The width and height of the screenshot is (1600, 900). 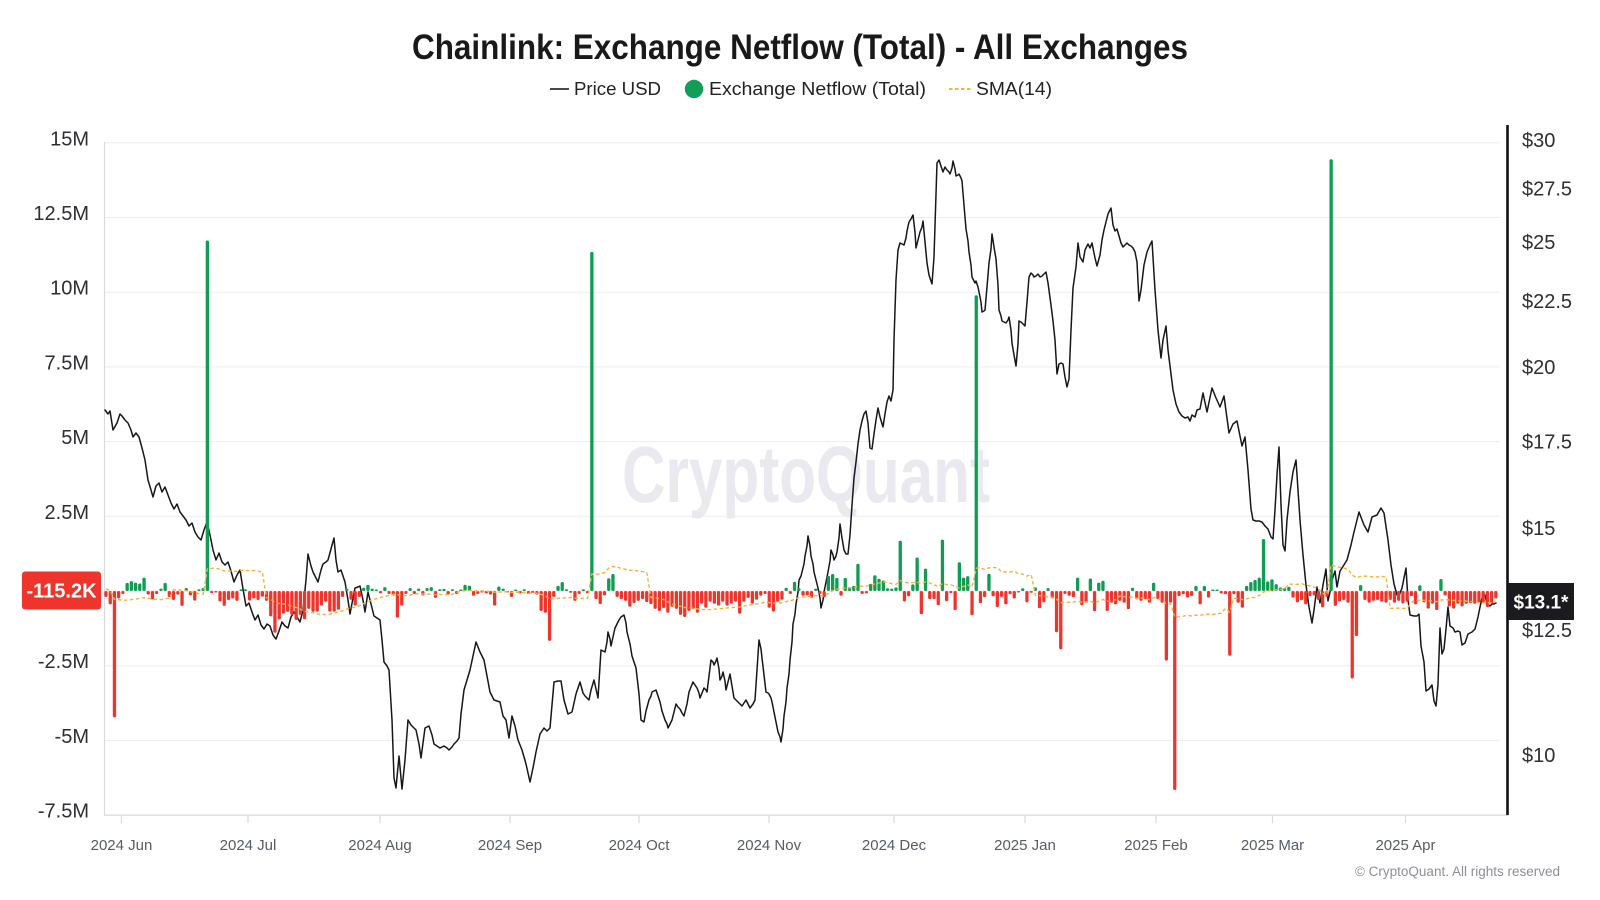 What do you see at coordinates (510, 845) in the screenshot?
I see `svg-text: 2024 Sep` at bounding box center [510, 845].